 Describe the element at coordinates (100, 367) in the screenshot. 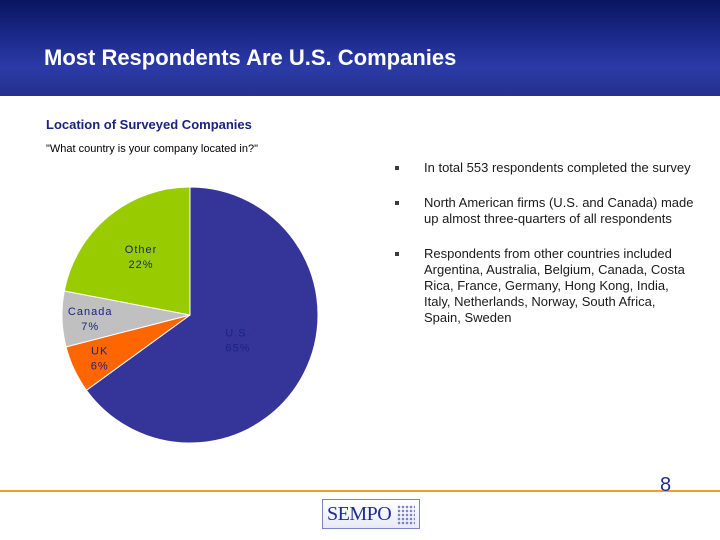

I see `slice-display-uk: 6%` at that location.